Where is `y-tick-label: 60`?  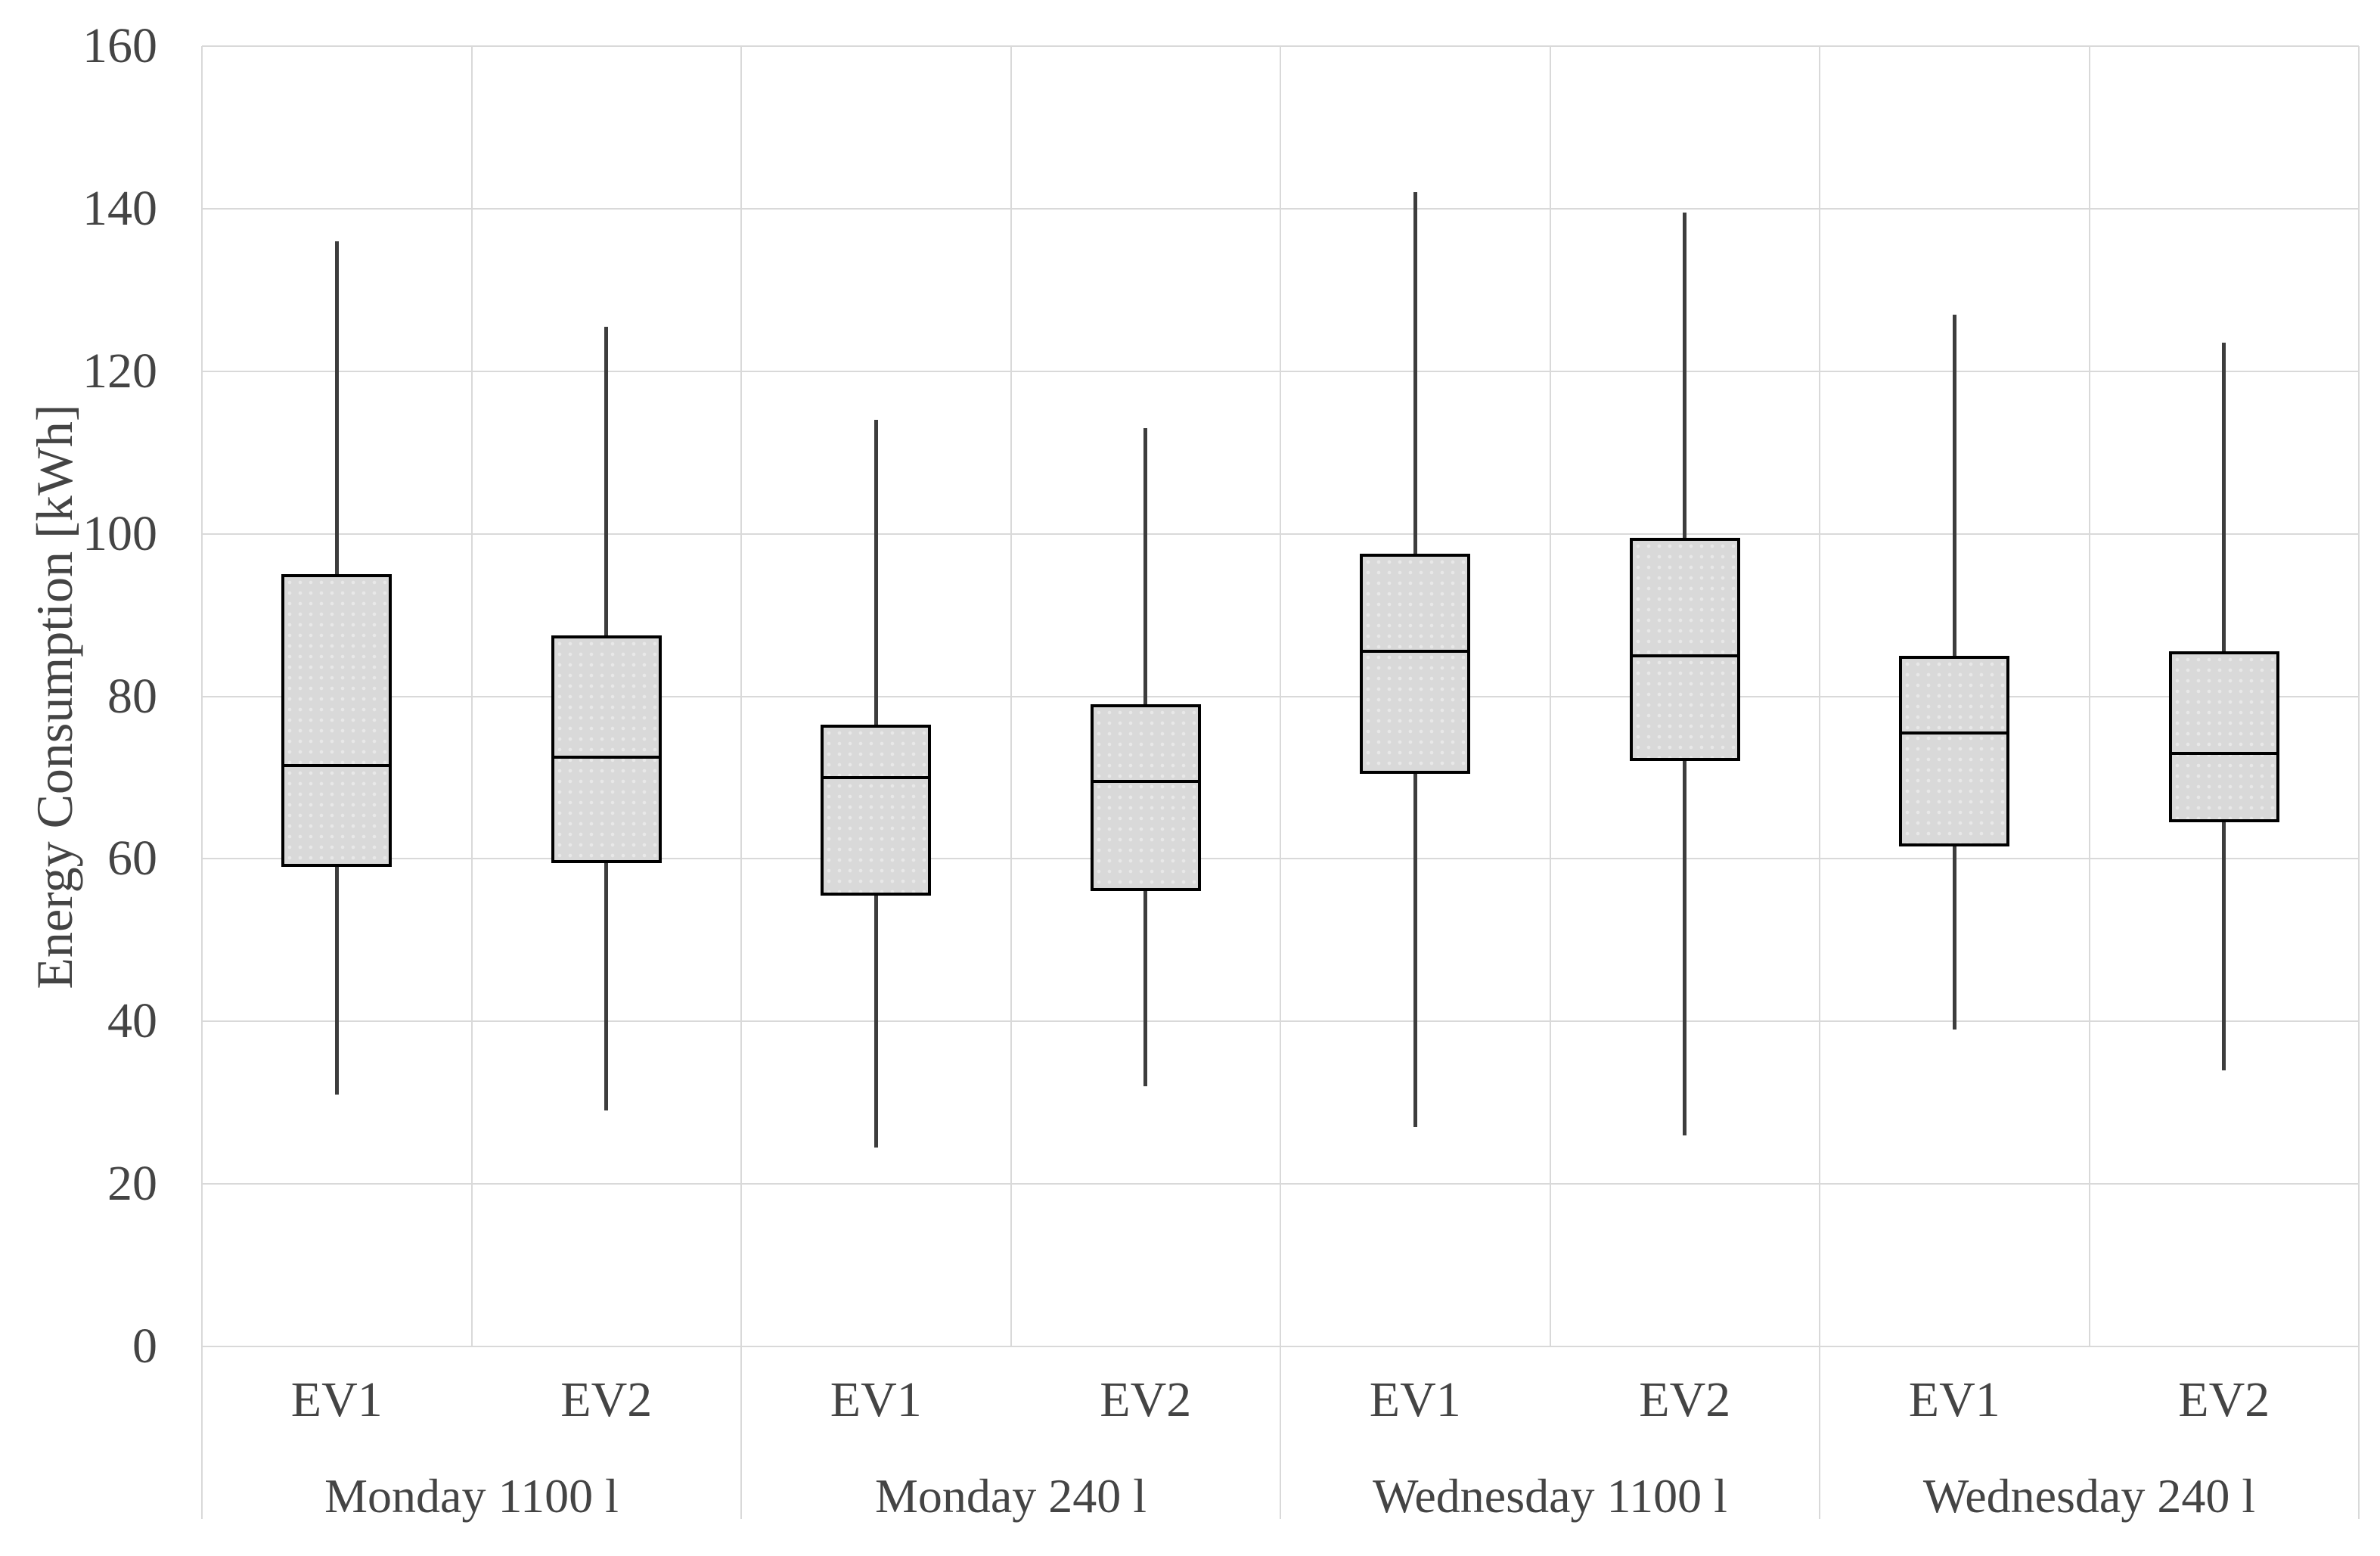 y-tick-label: 60 is located at coordinates (132, 859).